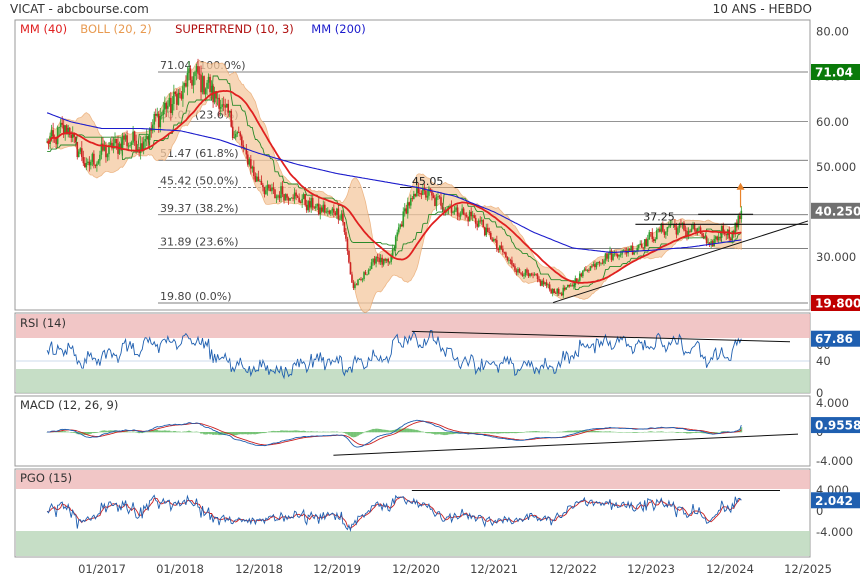 The height and width of the screenshot is (580, 860). What do you see at coordinates (836, 167) in the screenshot?
I see `y-tick-label: 50.000` at bounding box center [836, 167].